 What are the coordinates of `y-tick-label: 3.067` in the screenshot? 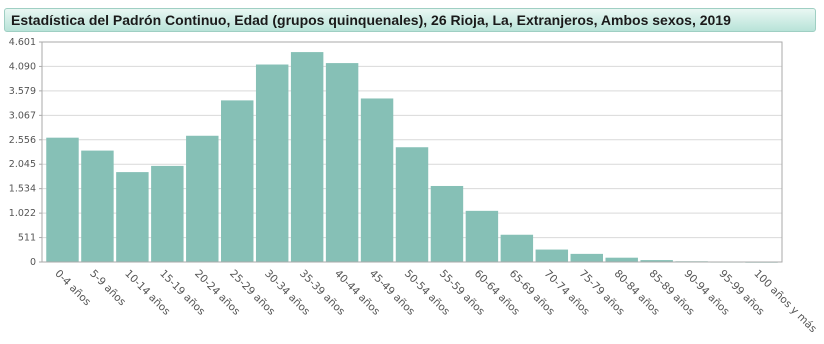 It's located at (22, 115).